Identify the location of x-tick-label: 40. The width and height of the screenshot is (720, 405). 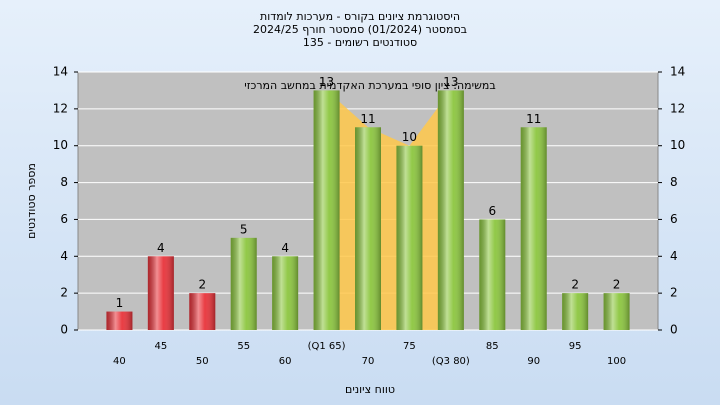
(119, 361).